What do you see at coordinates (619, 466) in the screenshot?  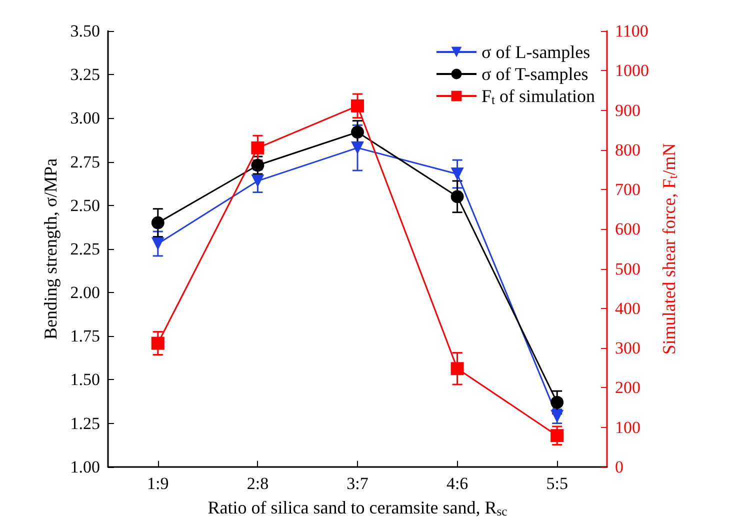 I see `y2-tick-label: 0` at bounding box center [619, 466].